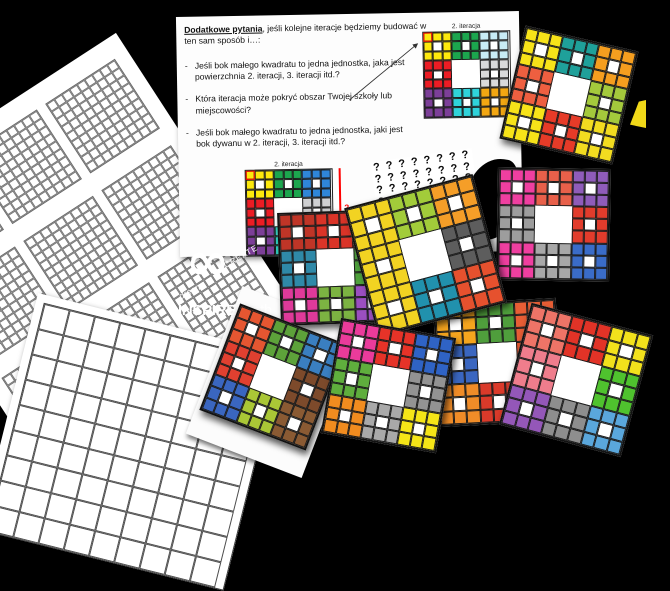  What do you see at coordinates (638, 114) in the screenshot?
I see `yellow-paper-fragment` at bounding box center [638, 114].